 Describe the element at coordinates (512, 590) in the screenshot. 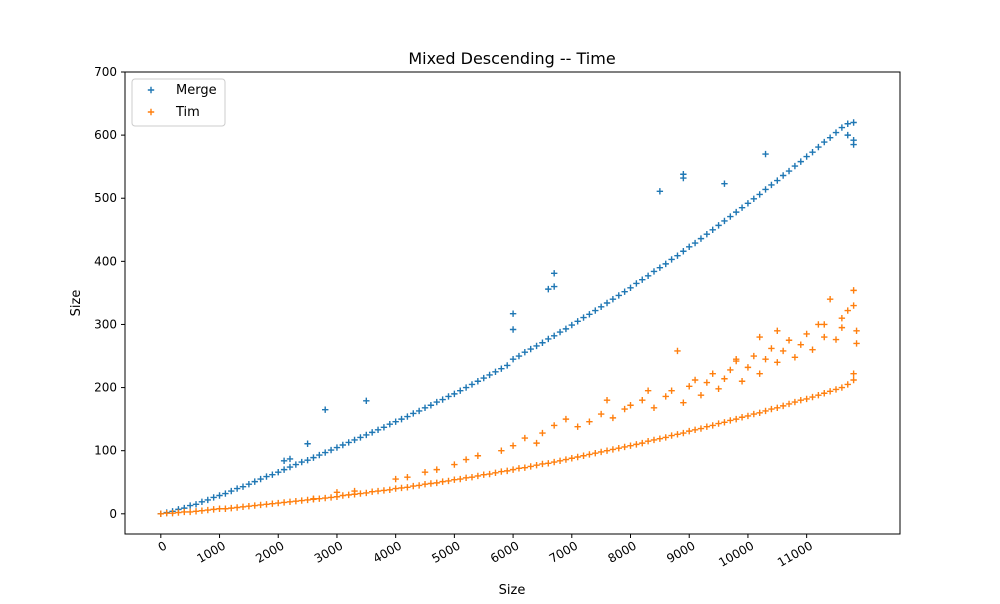

I see `x-axis-label: Size` at that location.